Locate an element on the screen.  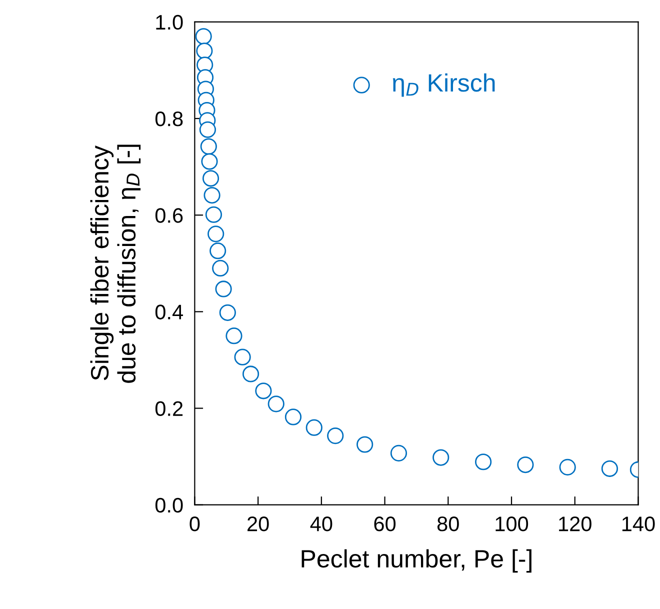
x-tick-label: 60 is located at coordinates (385, 524).